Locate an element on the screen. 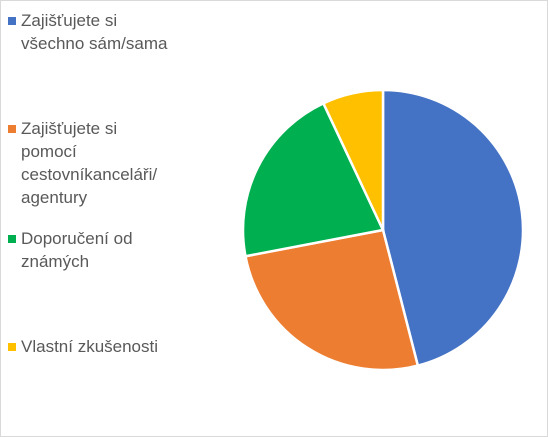  legend-label: Zajišťujete si všechno sám/sama is located at coordinates (94, 32).